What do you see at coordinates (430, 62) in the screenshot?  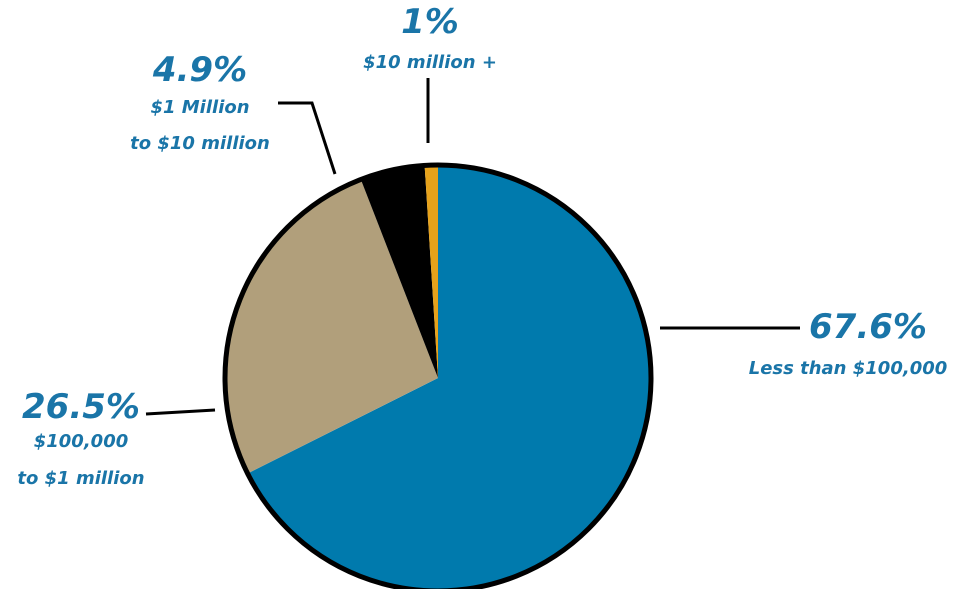 I see `slice-category-label: $10 million +` at bounding box center [430, 62].